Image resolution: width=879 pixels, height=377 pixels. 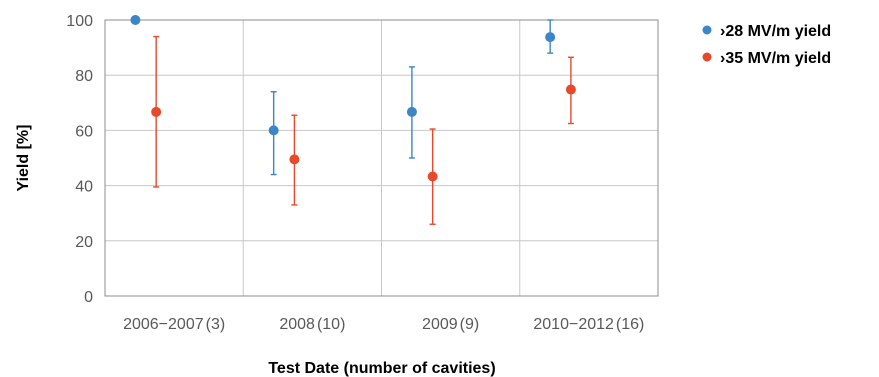 I want to click on legend-label-series-1: ›28 MV/m yield, so click(x=775, y=31).